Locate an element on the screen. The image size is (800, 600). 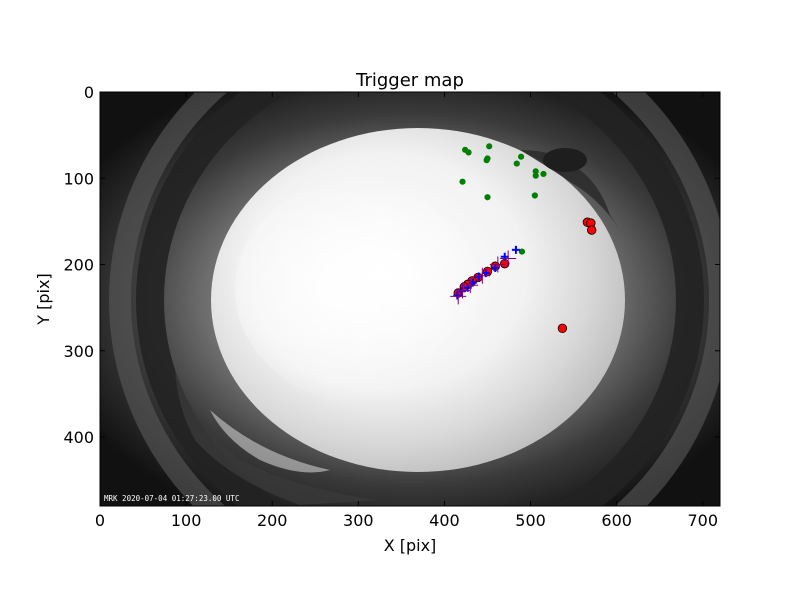
x-tick-label: 700 is located at coordinates (703, 520).